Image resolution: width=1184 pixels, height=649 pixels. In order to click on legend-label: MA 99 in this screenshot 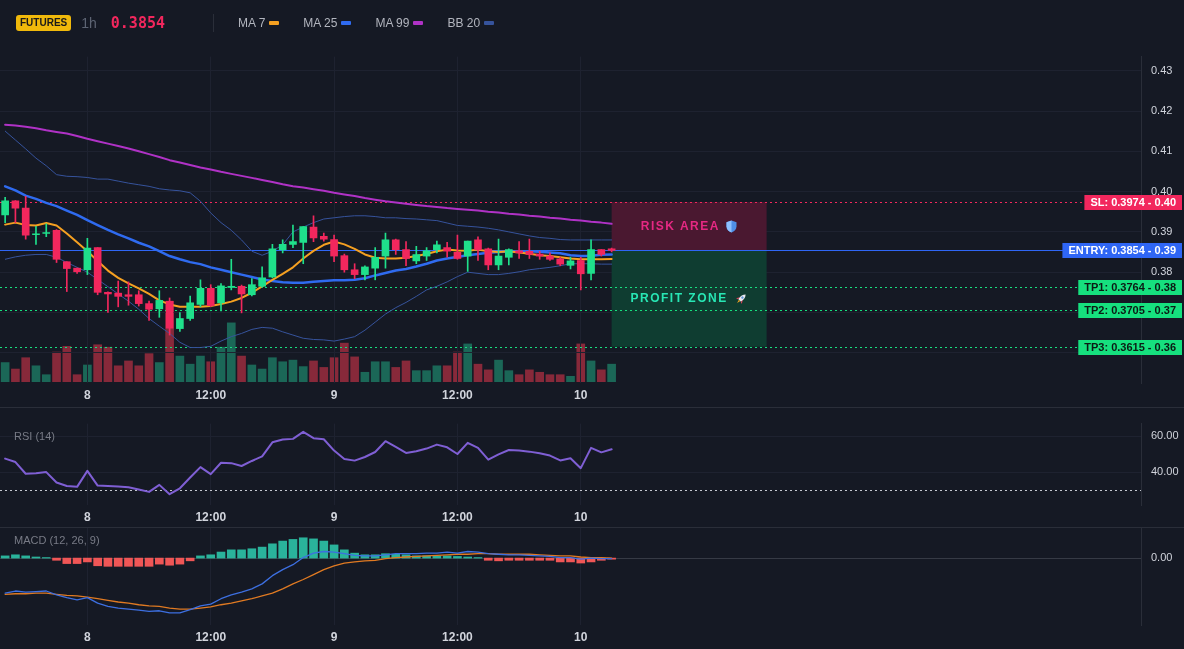, I will do `click(392, 23)`.